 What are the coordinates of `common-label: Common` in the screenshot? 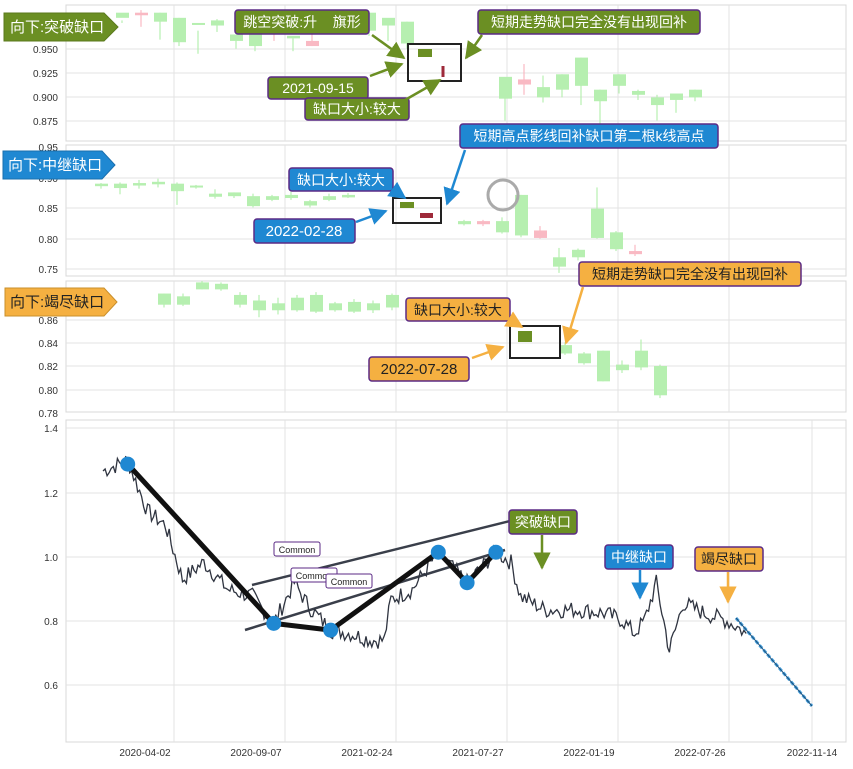 It's located at (297, 549).